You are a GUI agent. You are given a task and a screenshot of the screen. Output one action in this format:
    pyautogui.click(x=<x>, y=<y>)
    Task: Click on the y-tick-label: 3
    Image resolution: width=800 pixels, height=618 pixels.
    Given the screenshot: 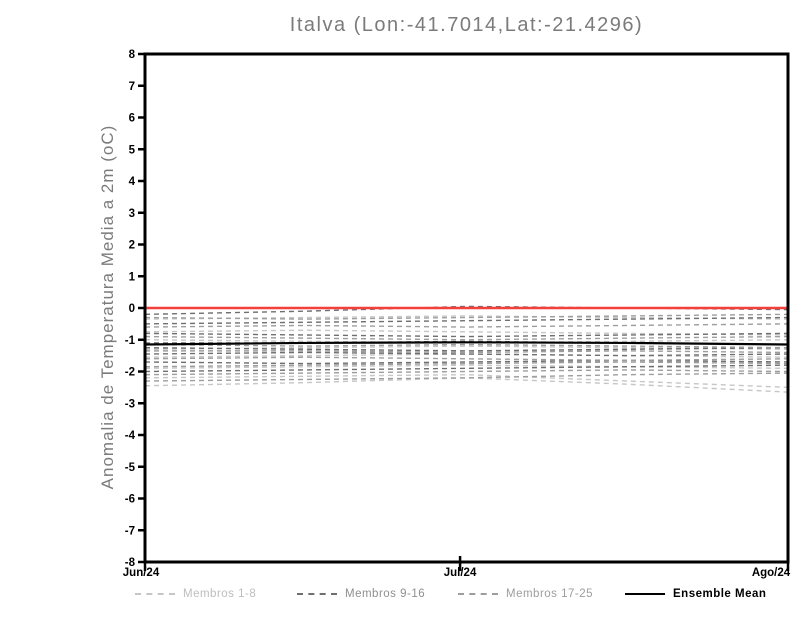 What is the action you would take?
    pyautogui.click(x=132, y=214)
    